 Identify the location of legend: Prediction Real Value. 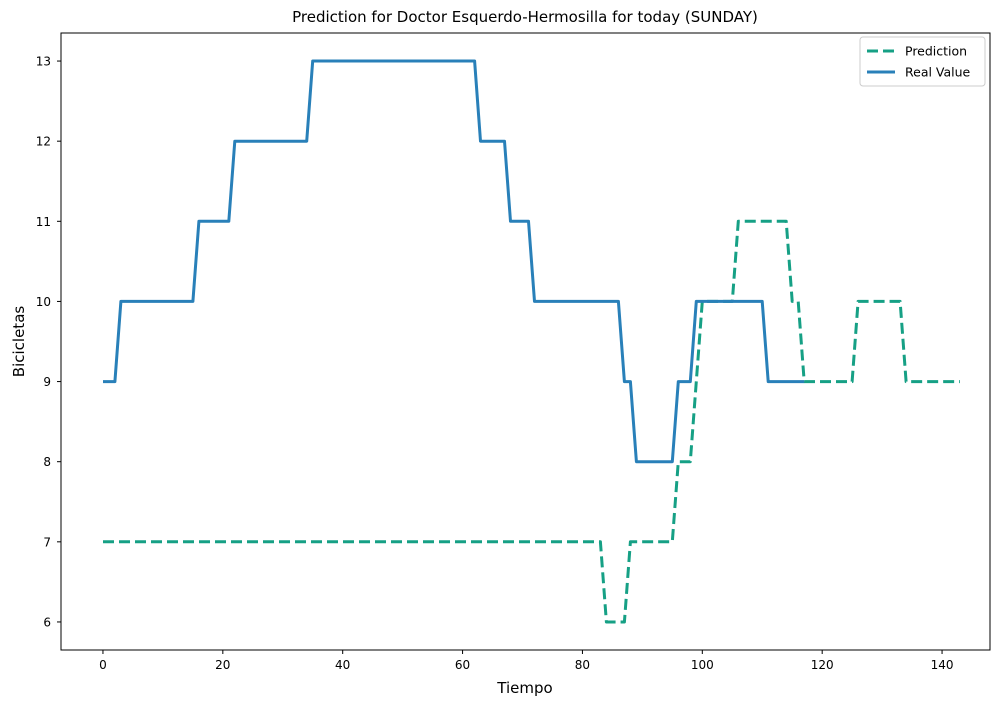
(922, 61).